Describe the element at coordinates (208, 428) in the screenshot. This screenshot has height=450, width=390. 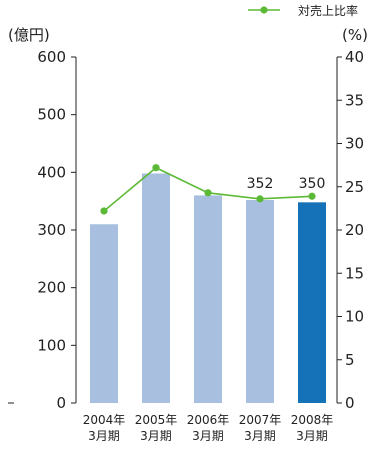
I see `x-axis-labels: 2004年 3月期 2005年 3月期 2006年 3月期 2007年 3月期 2008年 3月期` at that location.